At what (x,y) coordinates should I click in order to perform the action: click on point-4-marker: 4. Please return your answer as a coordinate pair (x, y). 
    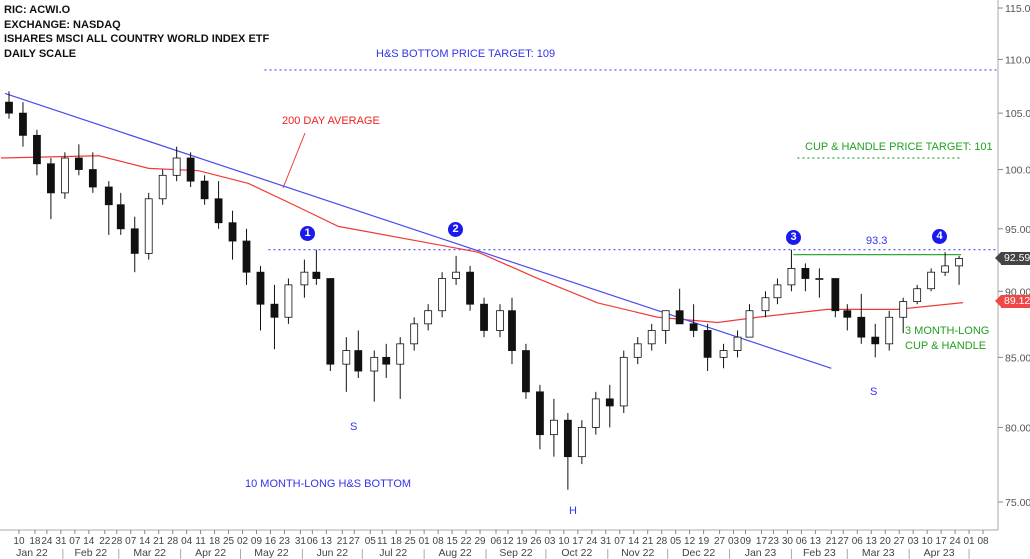
    Looking at the image, I should click on (939, 236).